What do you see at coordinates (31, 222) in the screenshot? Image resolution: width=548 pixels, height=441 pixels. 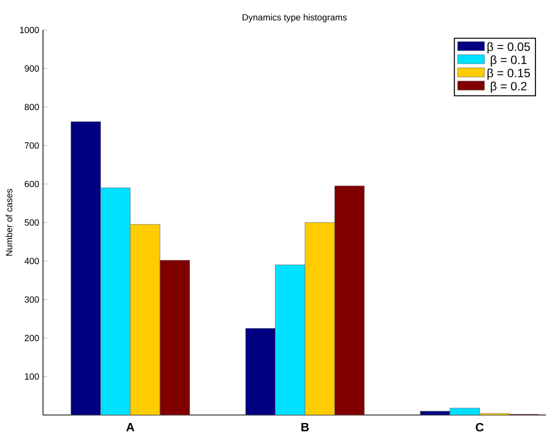 I see `y-tick-label: 500` at bounding box center [31, 222].